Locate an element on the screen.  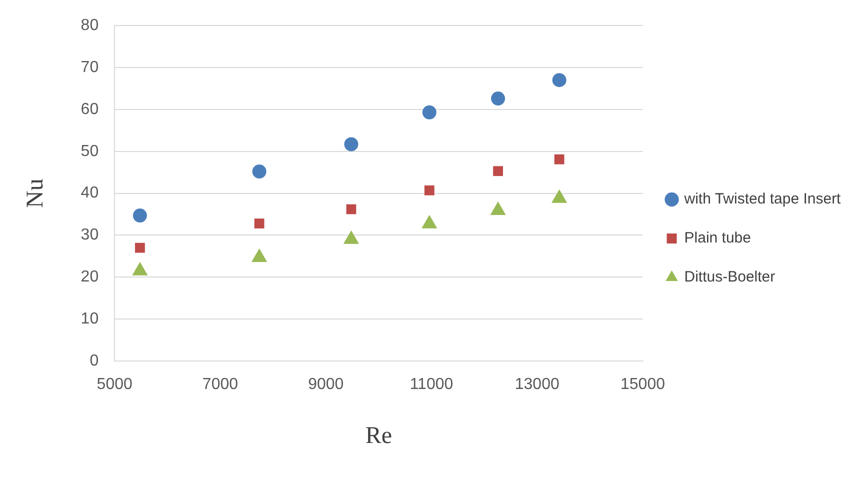
x-tick-label: 9000 is located at coordinates (326, 385).